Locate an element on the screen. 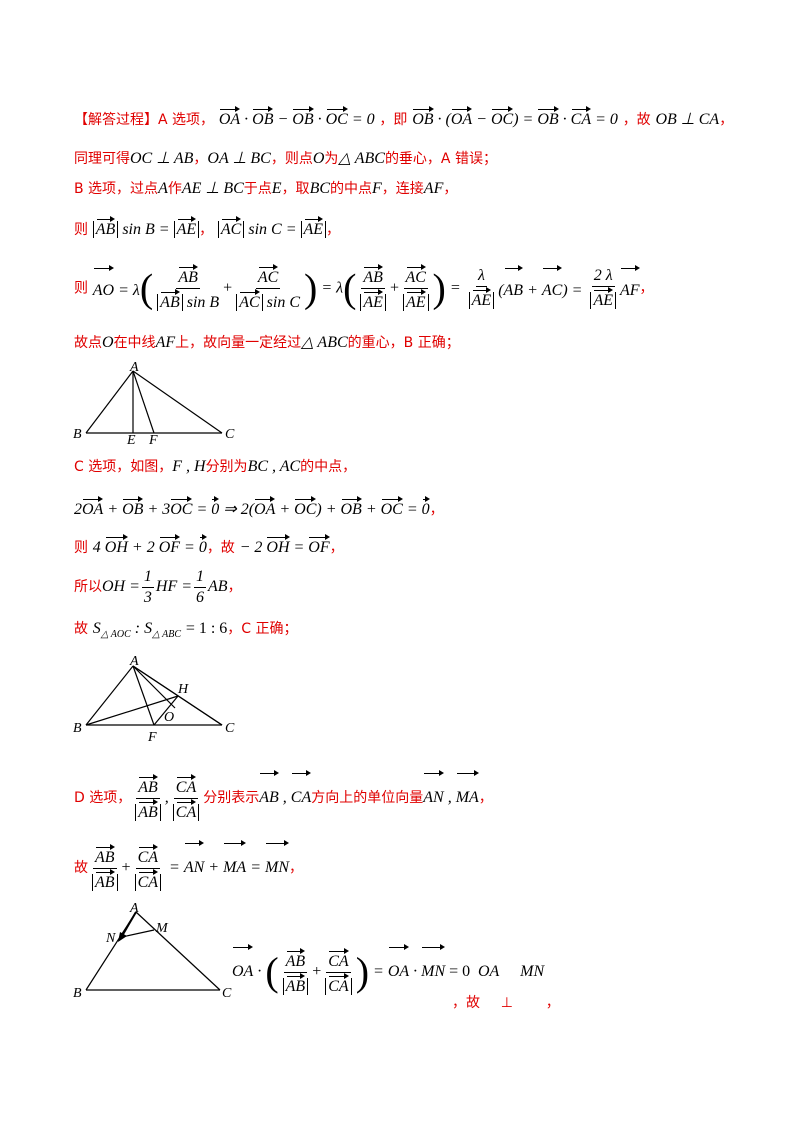 The width and height of the screenshot is (800, 1132). line-unit-vector-sum: 故 AB AB + CA CA = AN + MA = MN， is located at coordinates (188, 866).